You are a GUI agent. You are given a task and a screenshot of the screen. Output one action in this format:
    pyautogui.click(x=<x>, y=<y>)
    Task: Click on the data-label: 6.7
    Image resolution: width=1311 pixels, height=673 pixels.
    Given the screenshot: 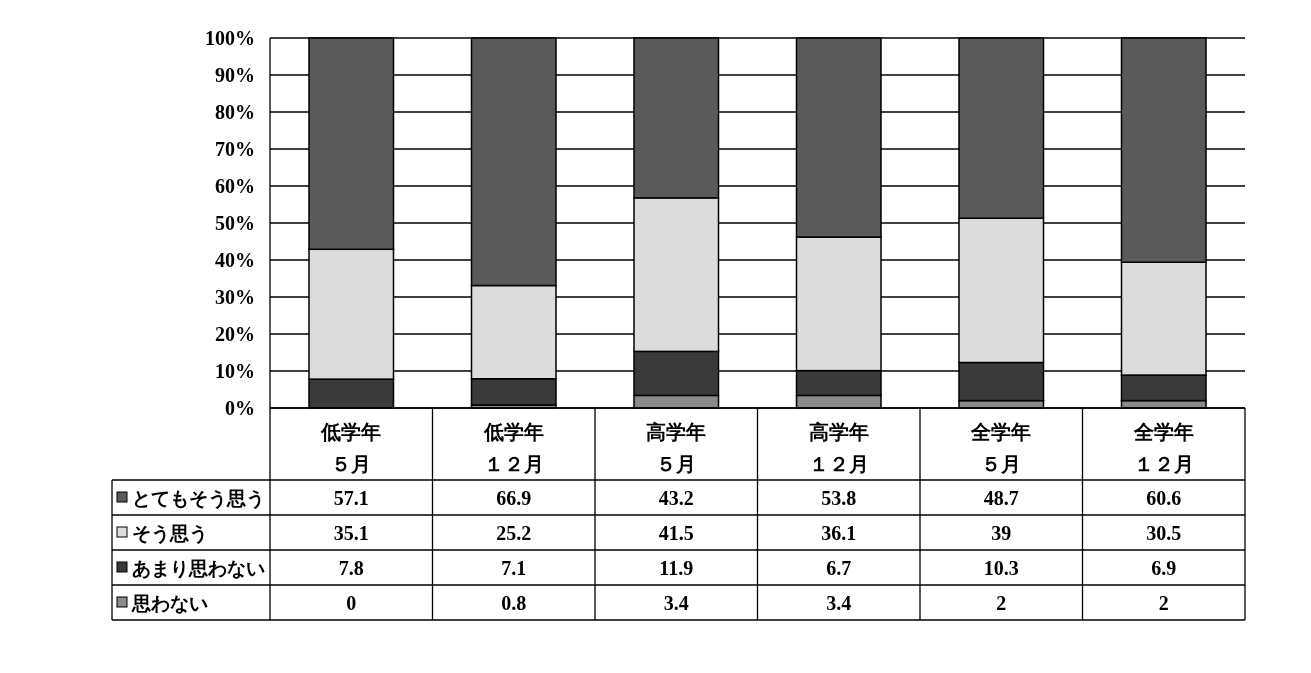 What is the action you would take?
    pyautogui.click(x=839, y=568)
    